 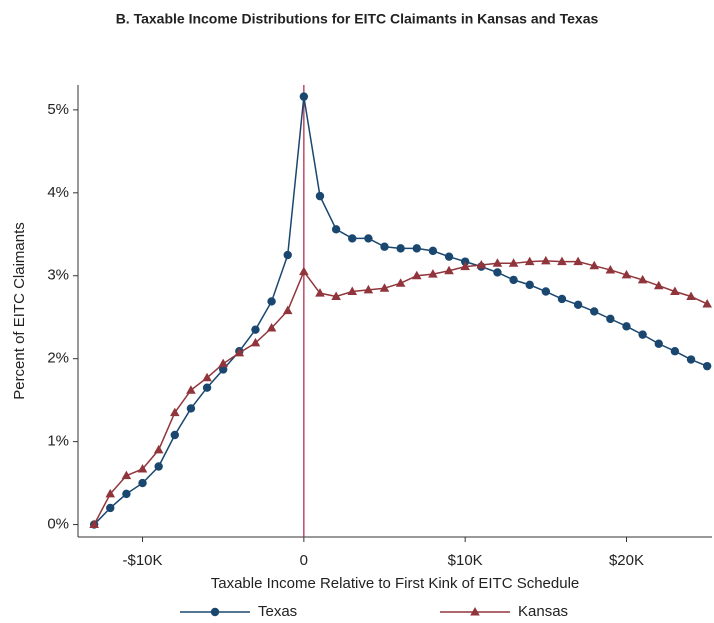 I want to click on legend-label: Kansas, so click(x=543, y=611).